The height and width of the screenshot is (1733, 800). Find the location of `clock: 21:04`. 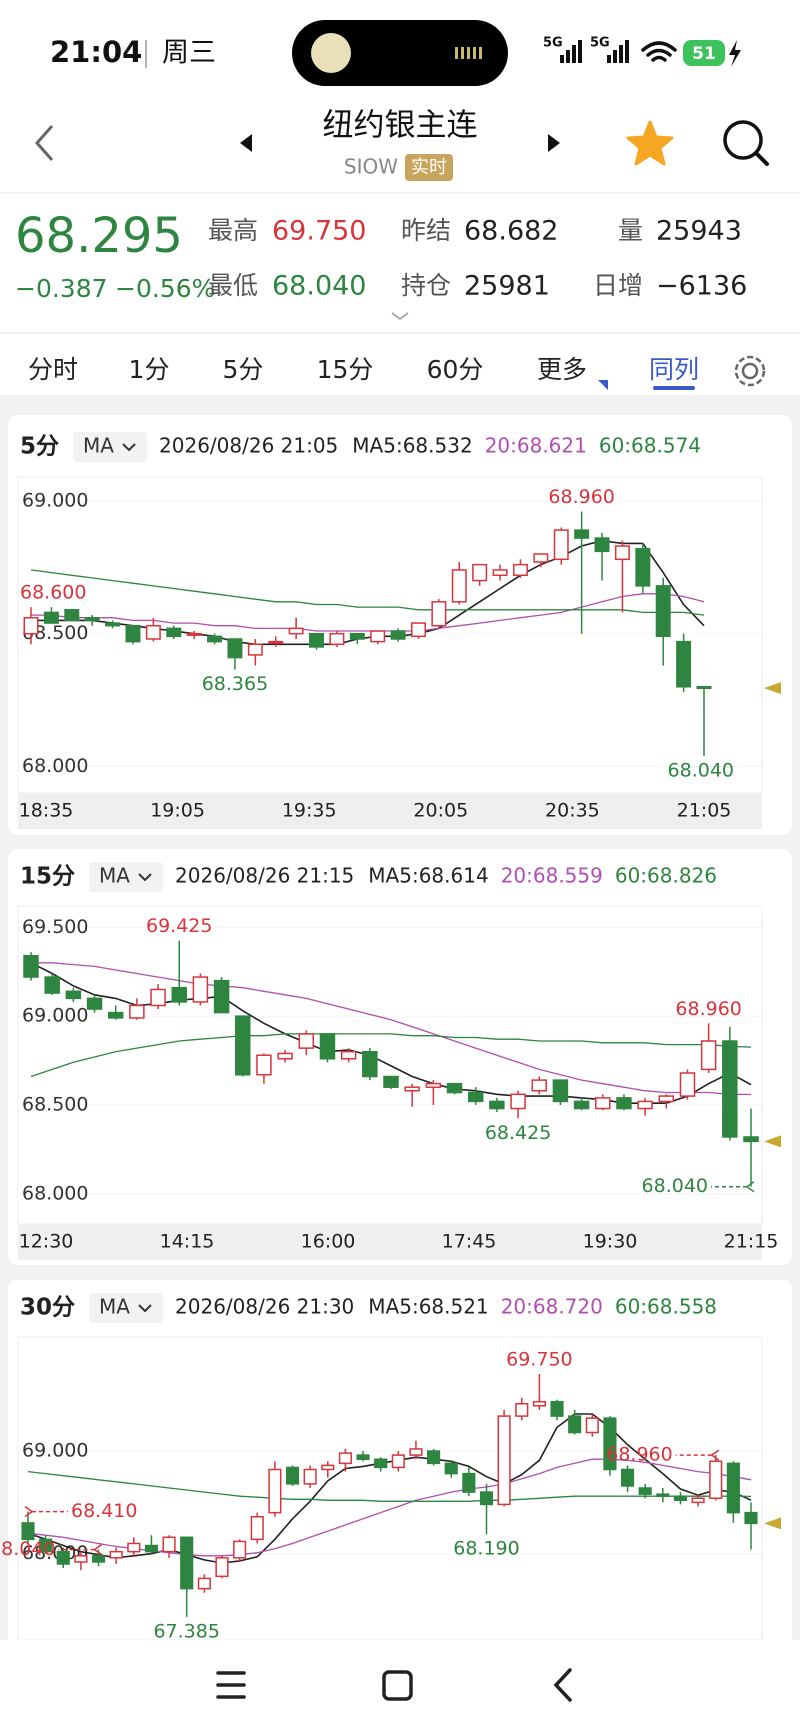

clock: 21:04 is located at coordinates (96, 52).